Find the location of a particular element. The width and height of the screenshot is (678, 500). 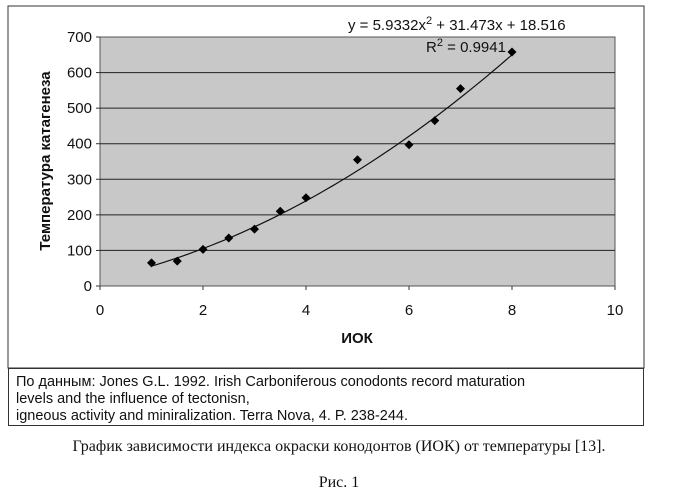

y-tick-label-200: 200 is located at coordinates (79, 215).